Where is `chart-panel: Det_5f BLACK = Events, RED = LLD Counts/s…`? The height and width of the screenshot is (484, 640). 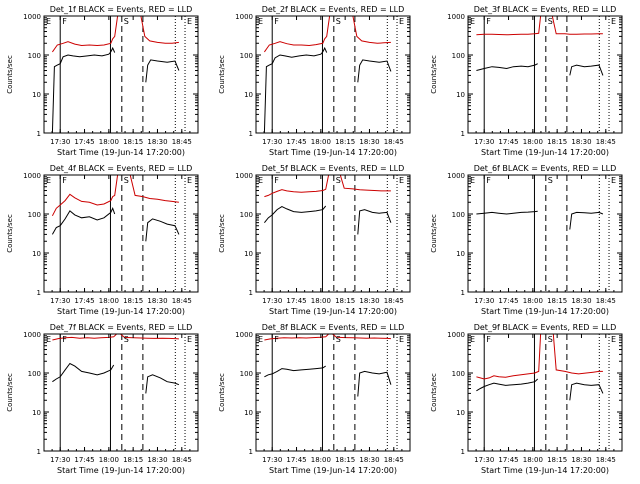
chart-panel: Det_5f BLACK = Events, RED = LLD Counts/s… is located at coordinates (314, 240).